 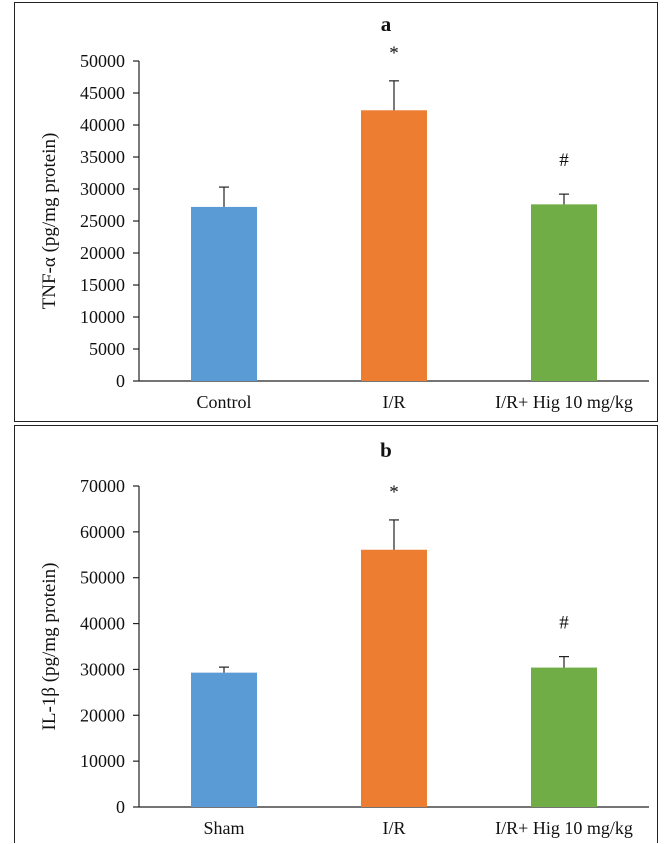 I want to click on x-tick-label: Control, so click(x=223, y=402).